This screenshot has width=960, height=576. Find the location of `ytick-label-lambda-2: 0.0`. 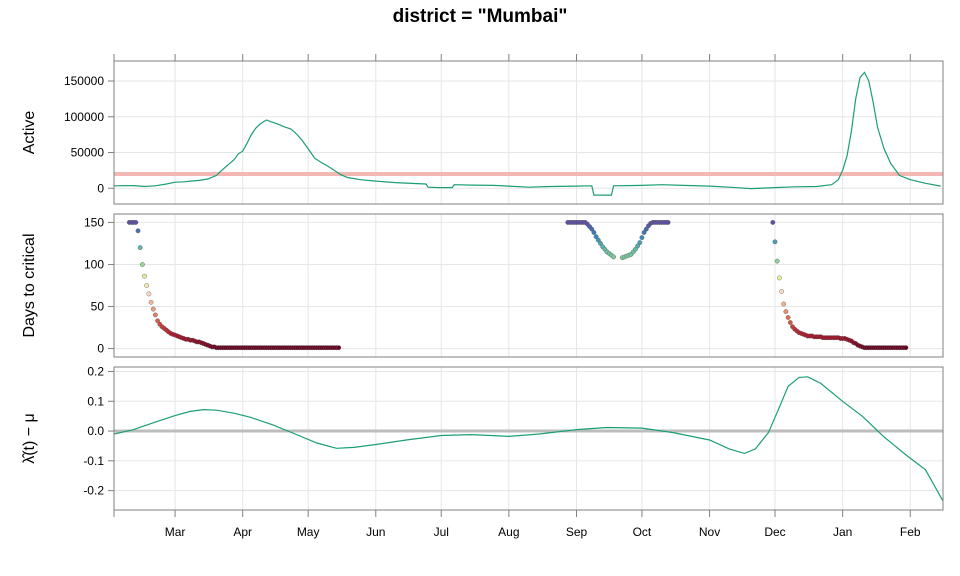

ytick-label-lambda-2: 0.0 is located at coordinates (95, 431).